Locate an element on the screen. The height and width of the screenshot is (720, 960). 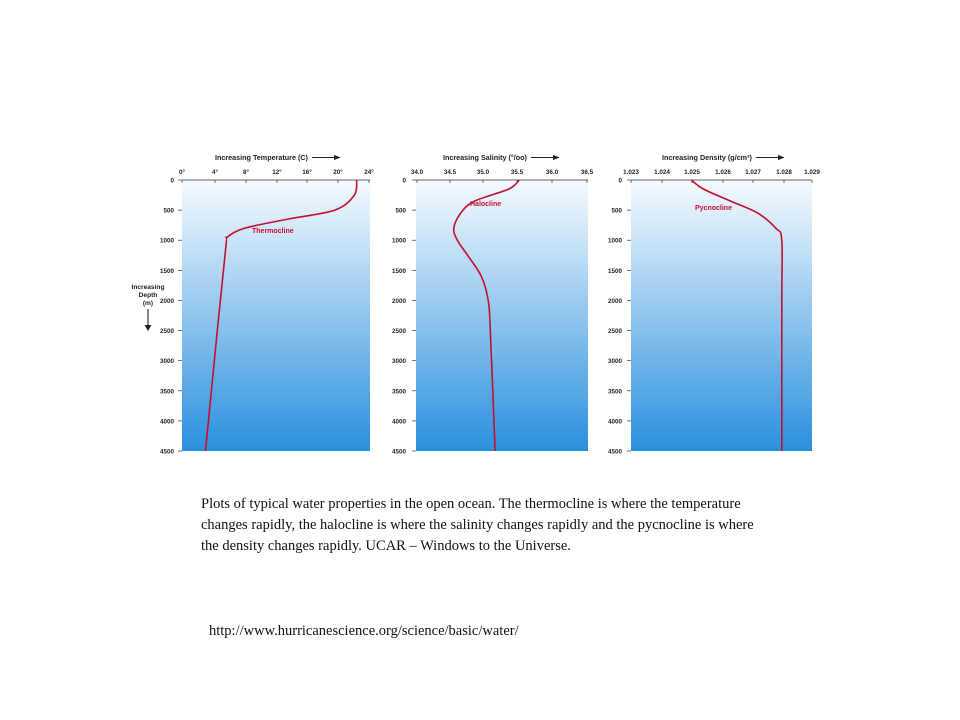
density-depth-tick-label: 500 is located at coordinates (616, 211).